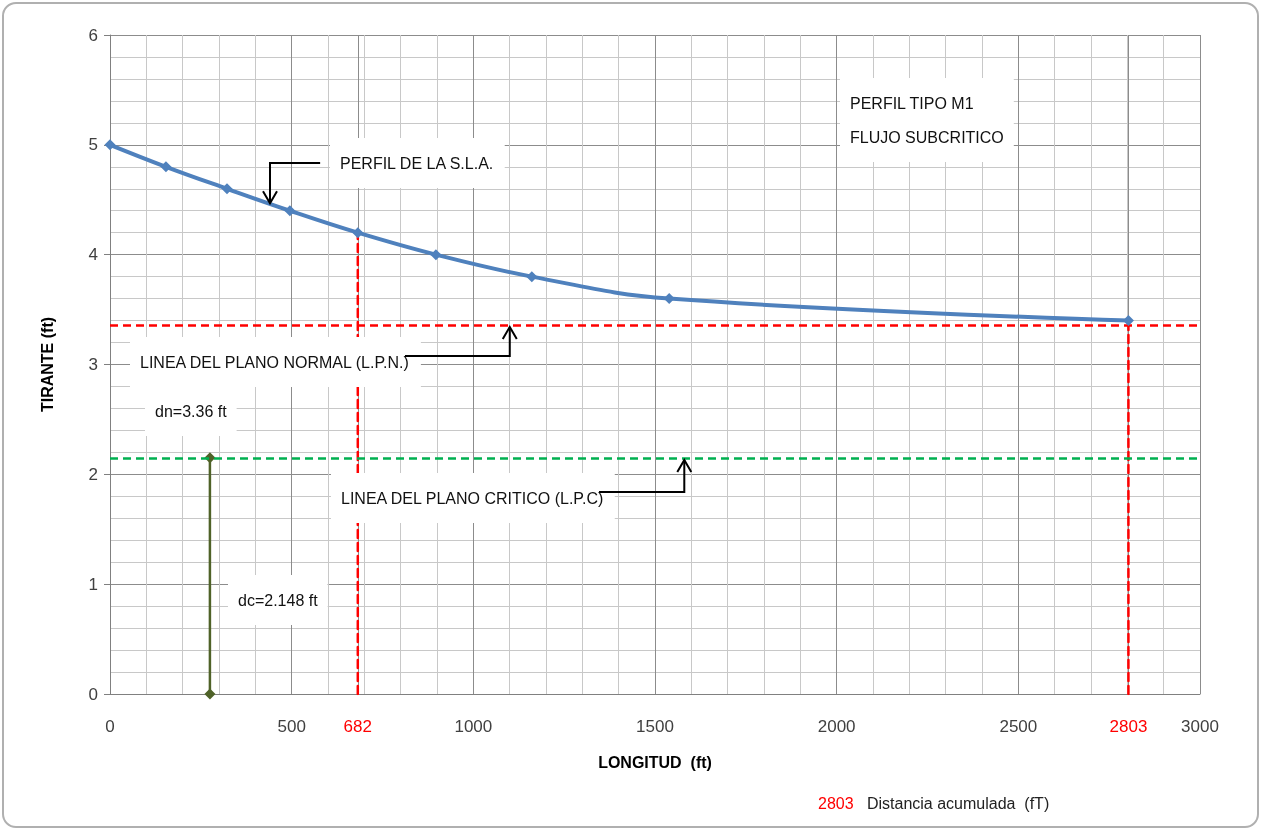 This screenshot has width=1265, height=832. I want to click on annotation: PERFIL TIPO M1 FLUJO SUBCRITICO, so click(927, 120).